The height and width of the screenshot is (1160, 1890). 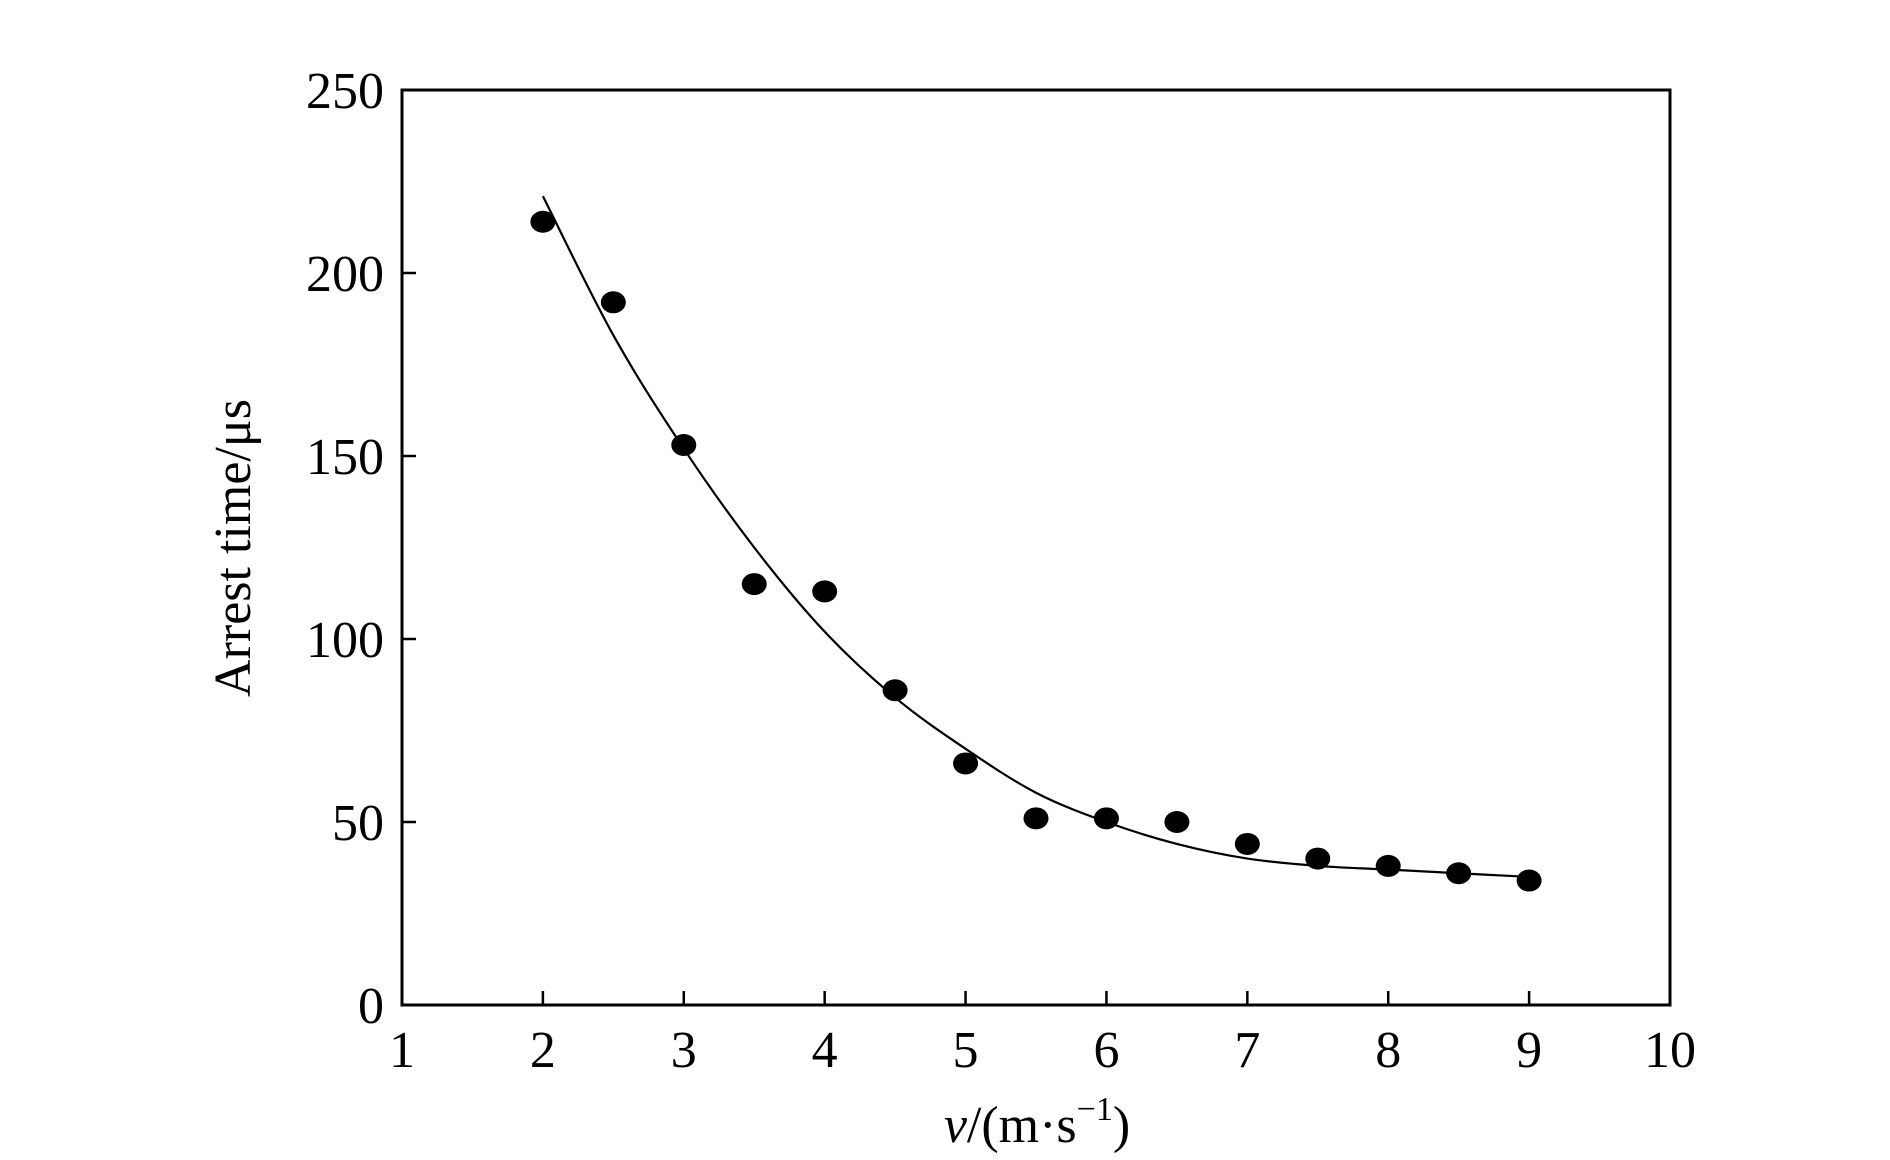 What do you see at coordinates (543, 1050) in the screenshot?
I see `x-tick-label: 2` at bounding box center [543, 1050].